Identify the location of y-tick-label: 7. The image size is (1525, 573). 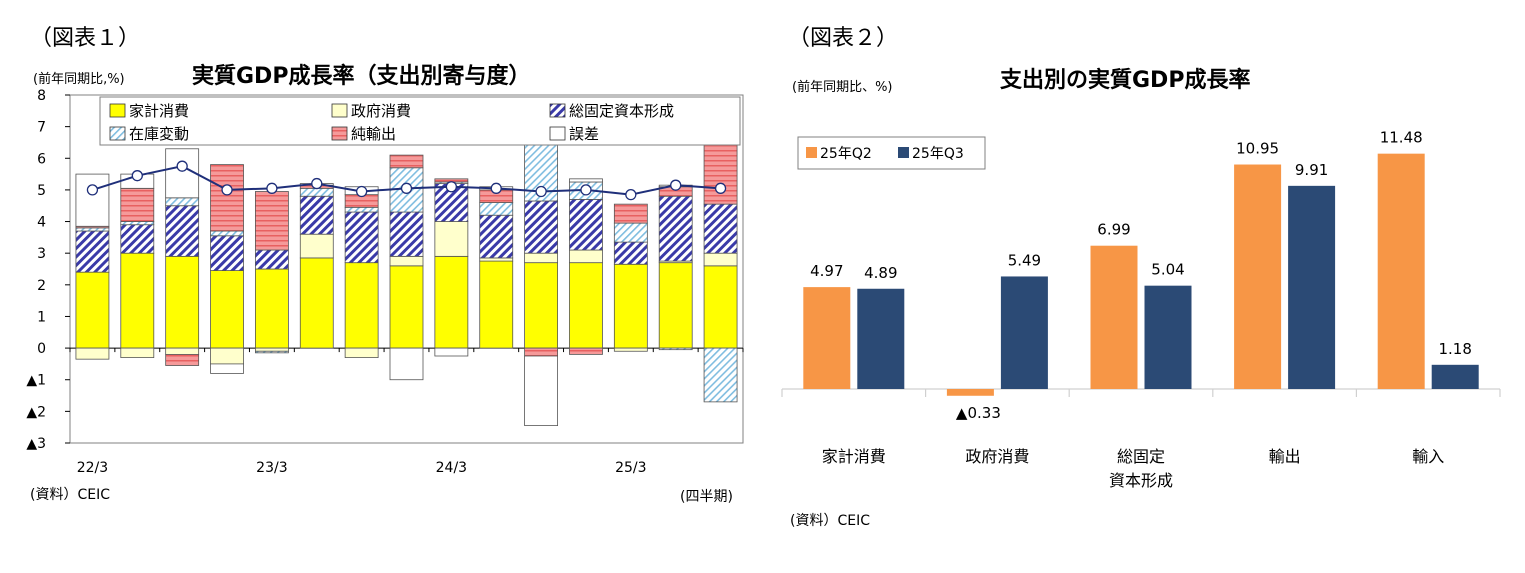
(41, 128).